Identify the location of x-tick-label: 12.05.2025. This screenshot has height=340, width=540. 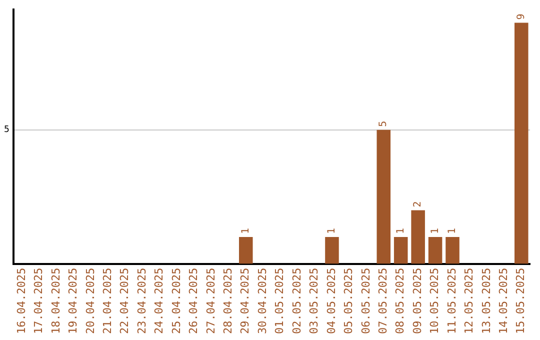
(469, 301).